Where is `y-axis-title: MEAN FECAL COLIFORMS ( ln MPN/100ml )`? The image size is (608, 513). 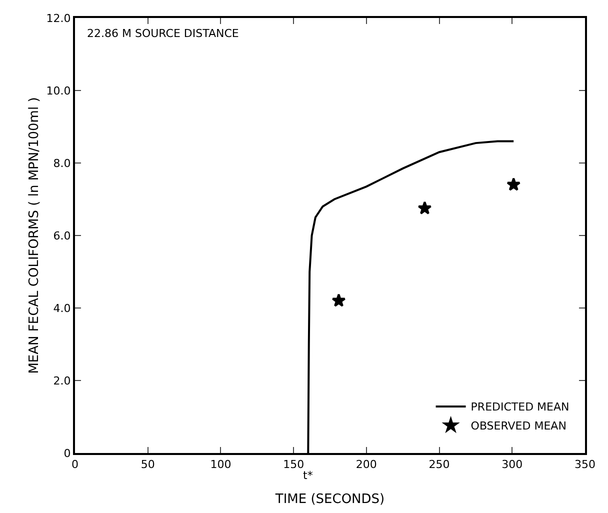
y-axis-title: MEAN FECAL COLIFORMS ( ln MPN/100ml ) is located at coordinates (34, 235).